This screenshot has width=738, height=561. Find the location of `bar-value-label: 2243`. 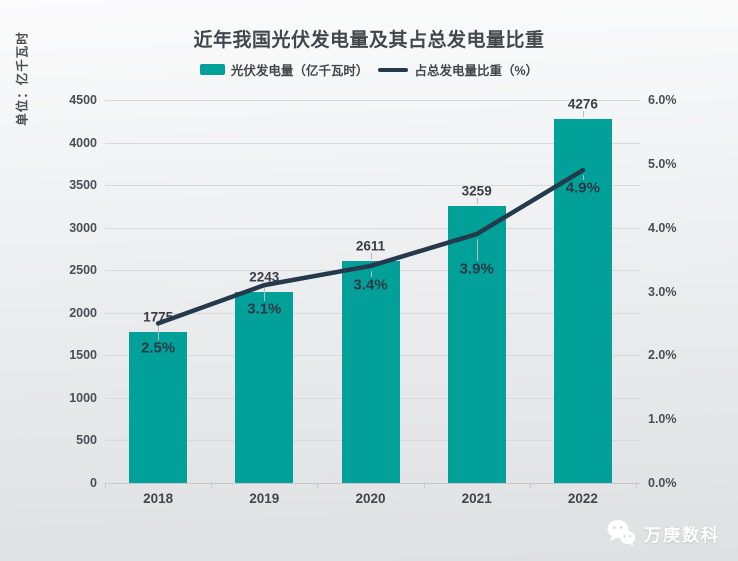

bar-value-label: 2243 is located at coordinates (264, 277).